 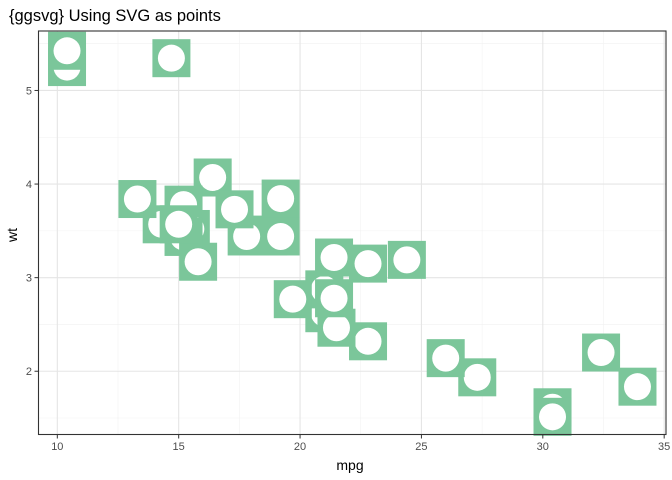 I want to click on y-tick-label: 4, so click(x=29, y=185).